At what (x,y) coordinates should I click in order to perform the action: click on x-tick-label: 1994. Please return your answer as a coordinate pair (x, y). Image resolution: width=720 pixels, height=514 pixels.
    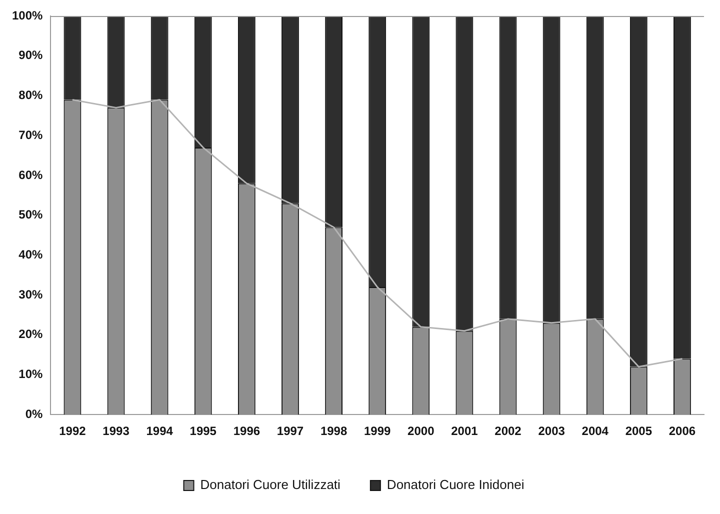
    Looking at the image, I should click on (160, 431).